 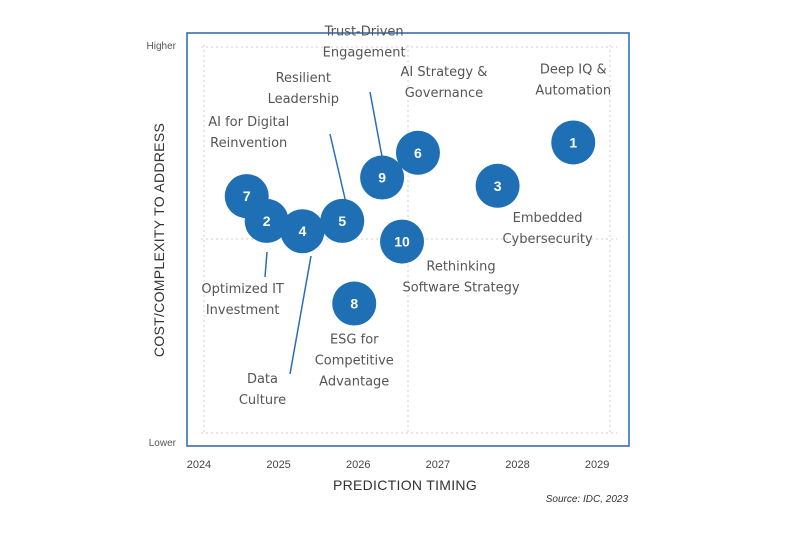 I want to click on y-low-label: Lower, so click(x=163, y=443).